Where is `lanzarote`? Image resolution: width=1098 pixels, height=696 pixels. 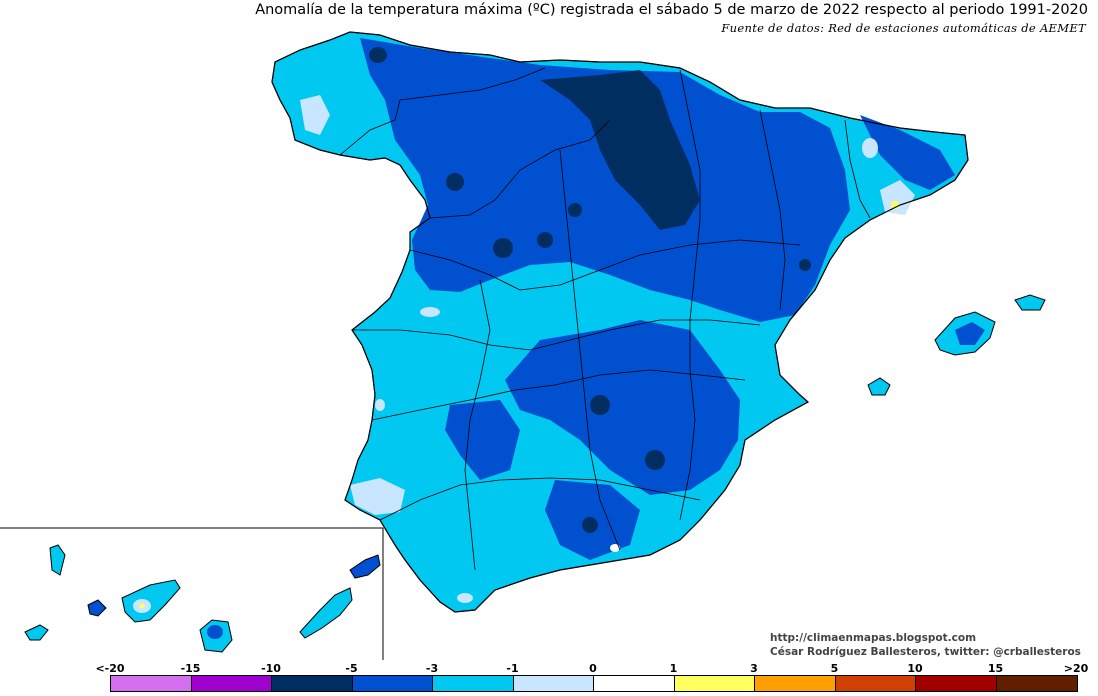
lanzarote is located at coordinates (365, 566).